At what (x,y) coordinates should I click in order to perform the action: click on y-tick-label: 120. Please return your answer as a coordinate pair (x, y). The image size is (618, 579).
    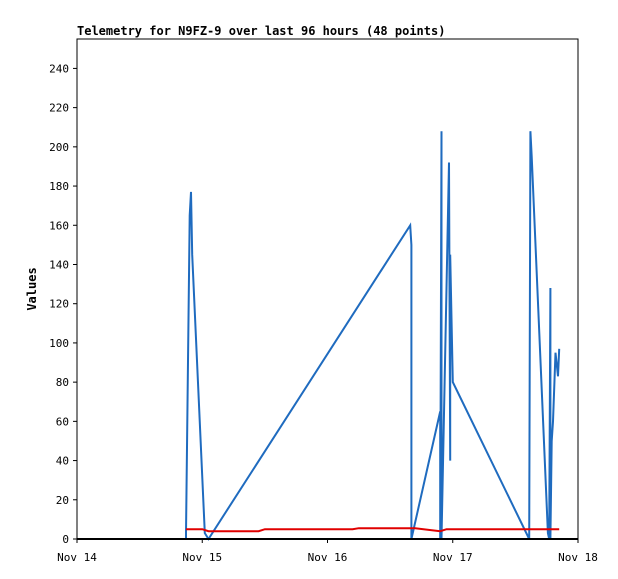
    Looking at the image, I should click on (59, 304).